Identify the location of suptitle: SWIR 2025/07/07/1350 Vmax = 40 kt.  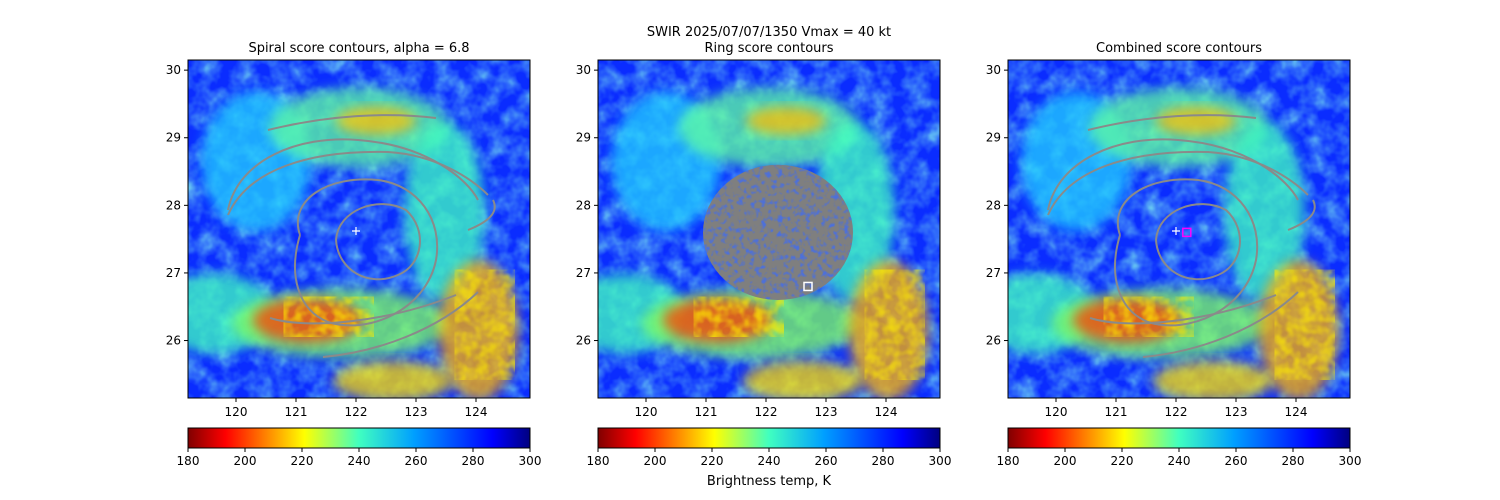
(769, 32).